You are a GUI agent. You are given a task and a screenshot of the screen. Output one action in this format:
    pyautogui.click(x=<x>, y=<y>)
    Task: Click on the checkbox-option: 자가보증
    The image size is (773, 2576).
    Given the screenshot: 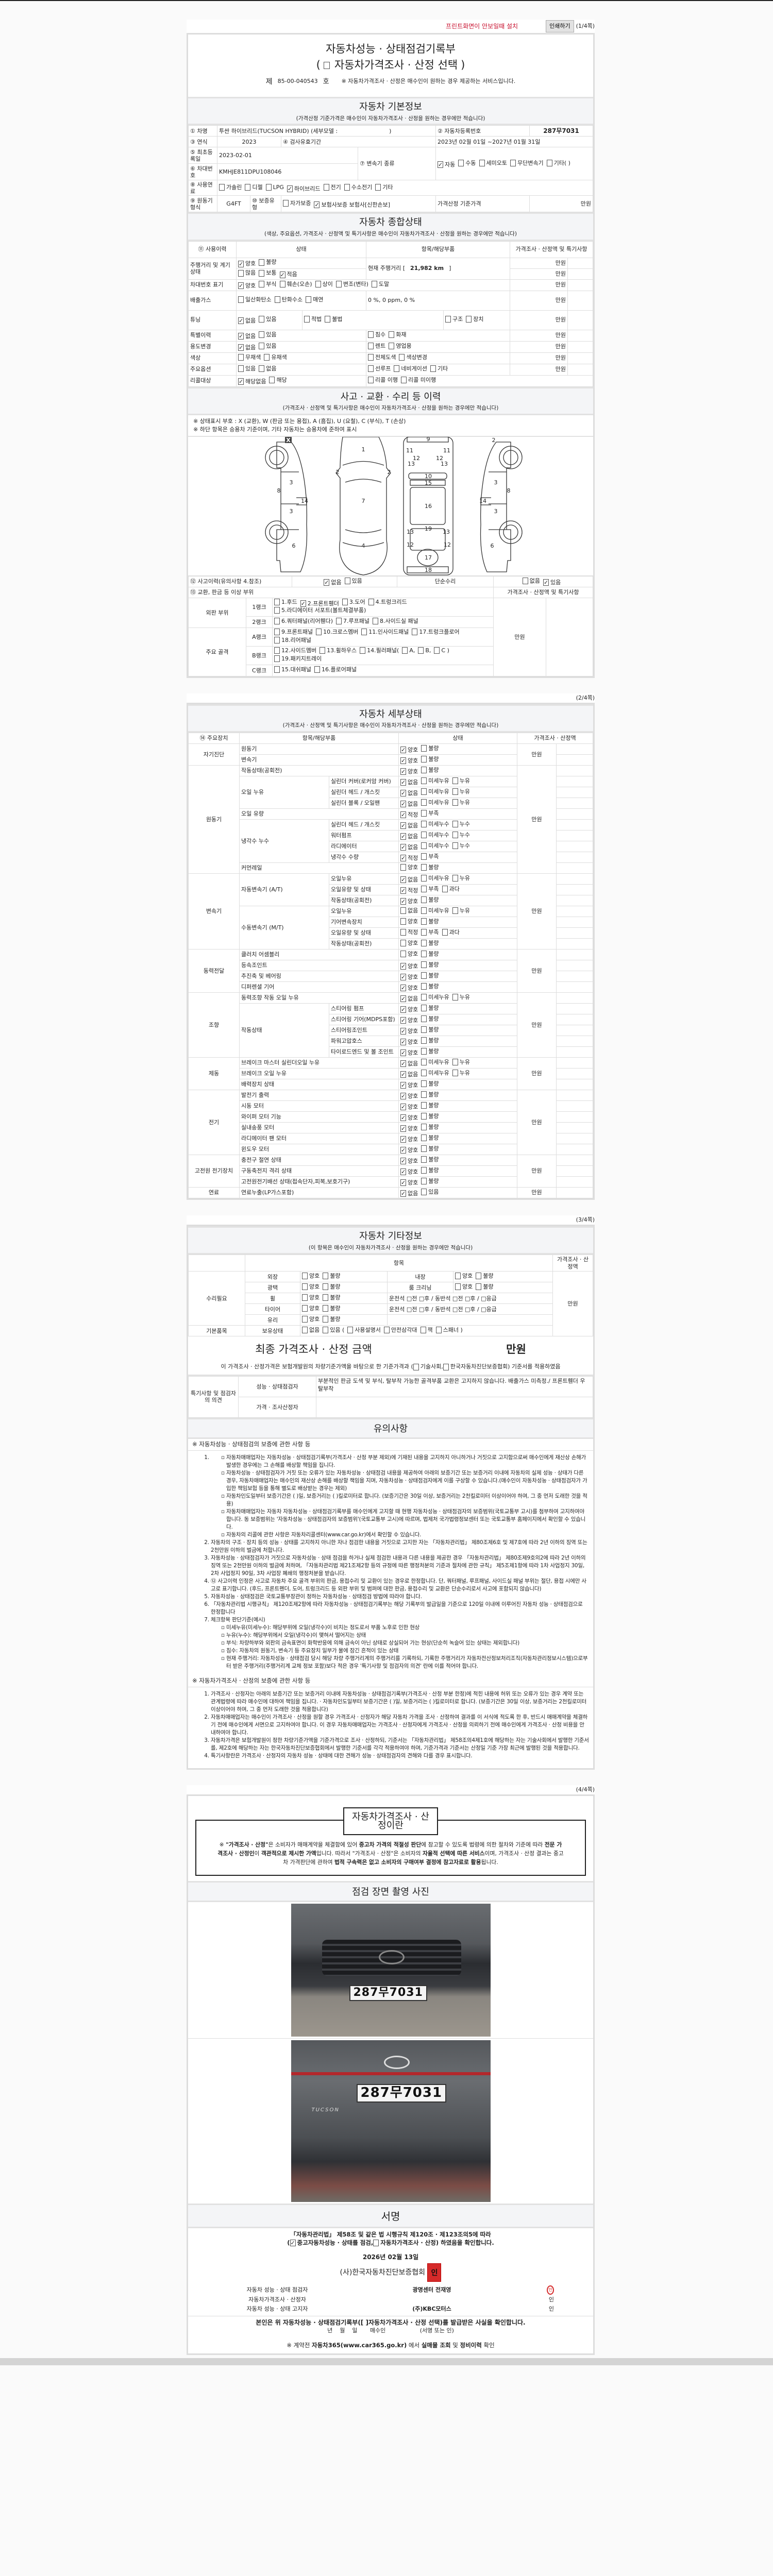 What is the action you would take?
    pyautogui.click(x=297, y=203)
    